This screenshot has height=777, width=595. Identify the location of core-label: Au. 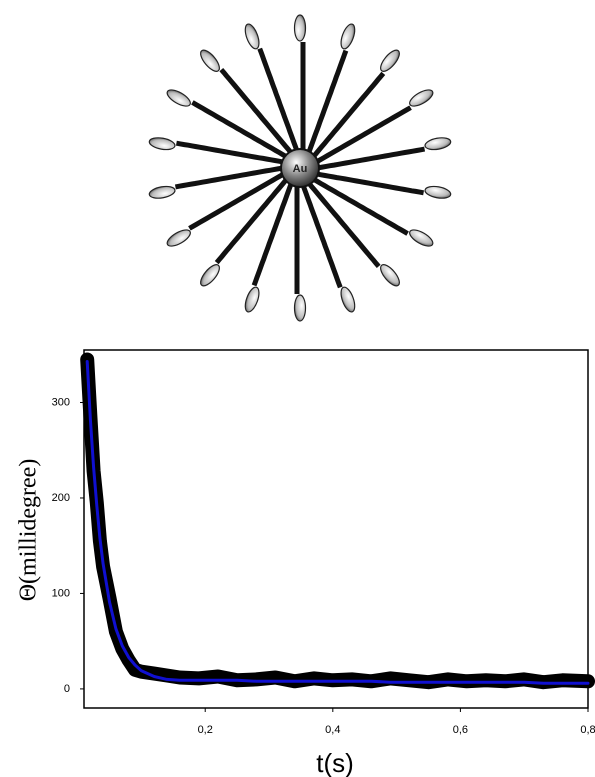
(300, 169).